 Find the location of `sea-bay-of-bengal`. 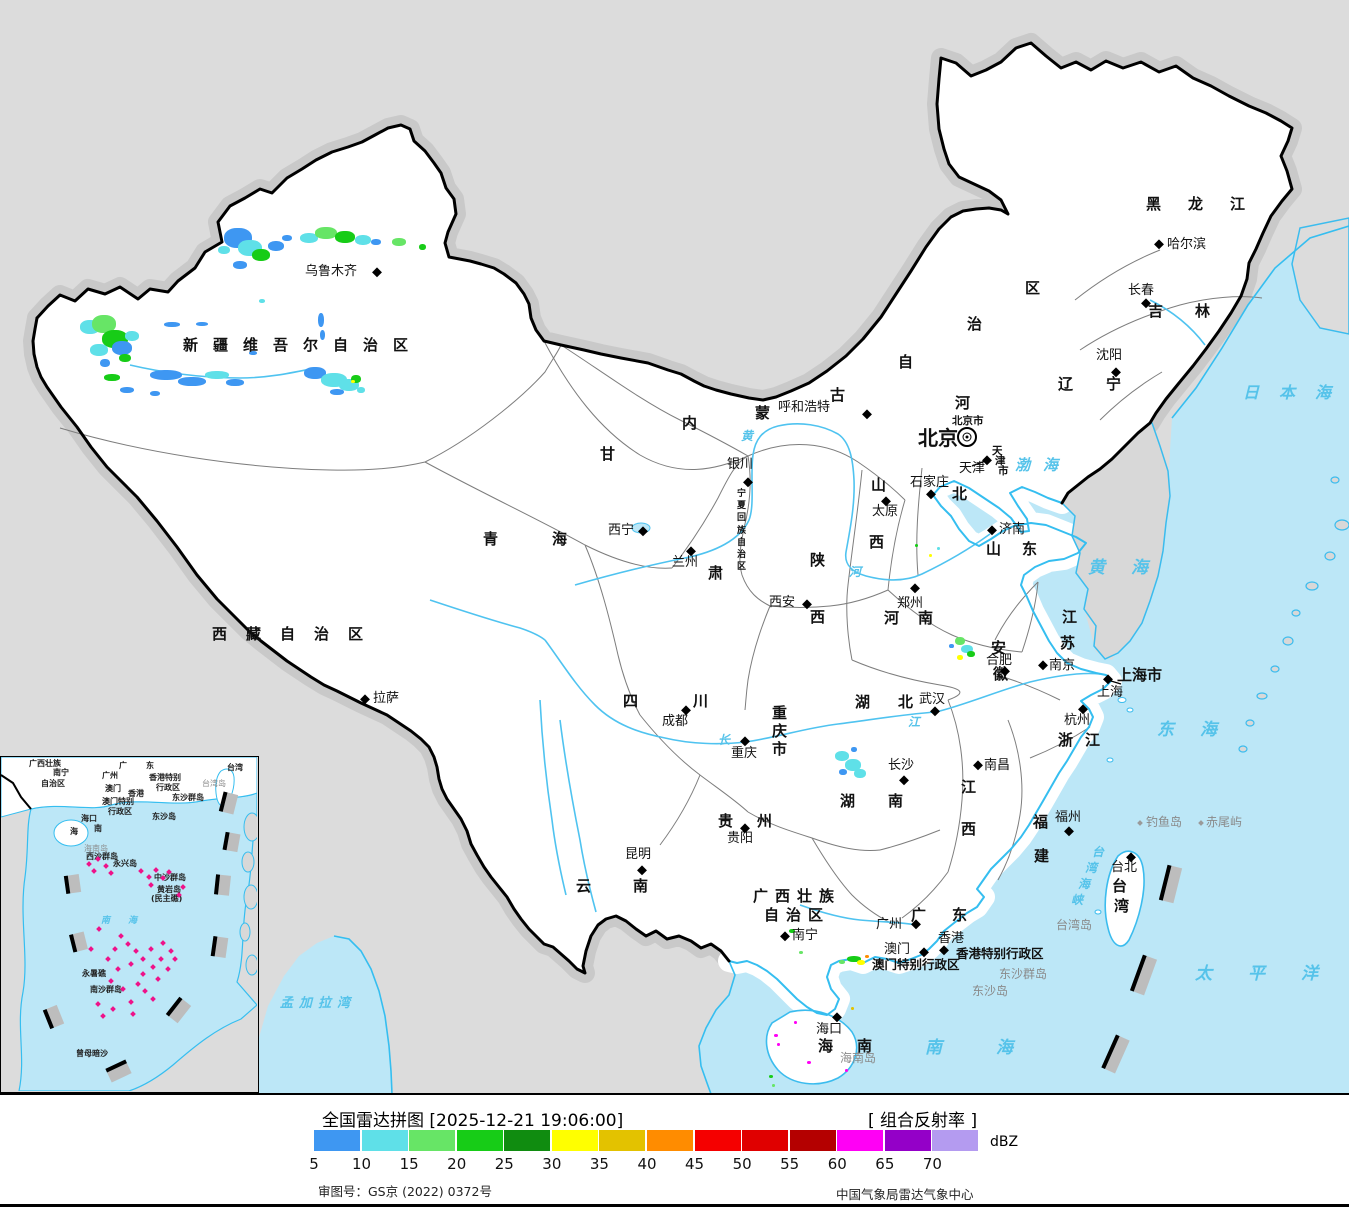

sea-bay-of-bengal is located at coordinates (322, 1015).